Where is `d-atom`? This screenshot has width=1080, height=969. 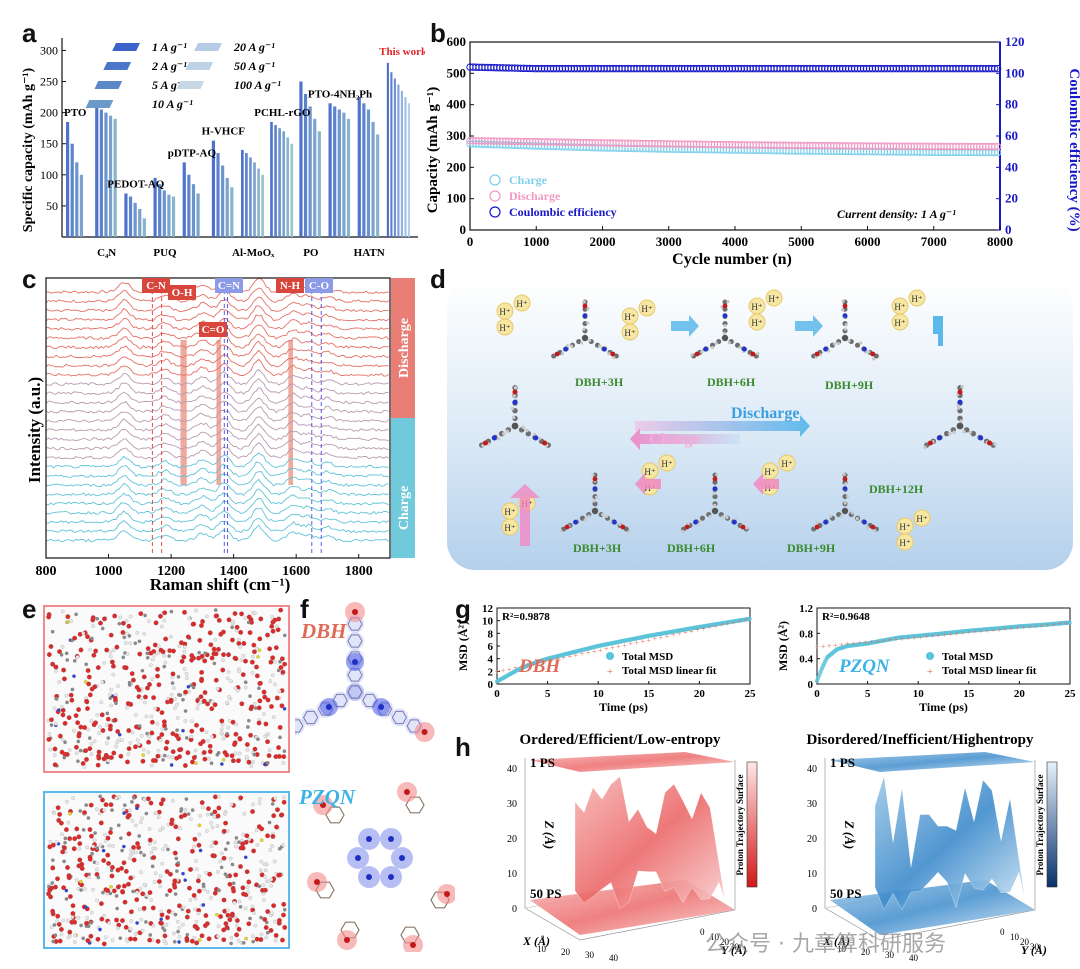 d-atom is located at coordinates (973, 433).